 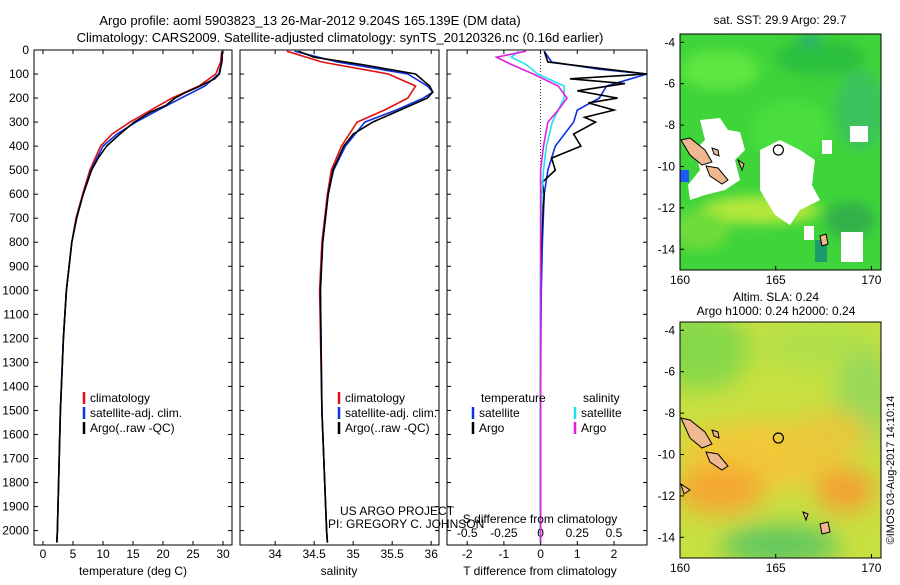 I want to click on sla-map-field, so click(x=780, y=440).